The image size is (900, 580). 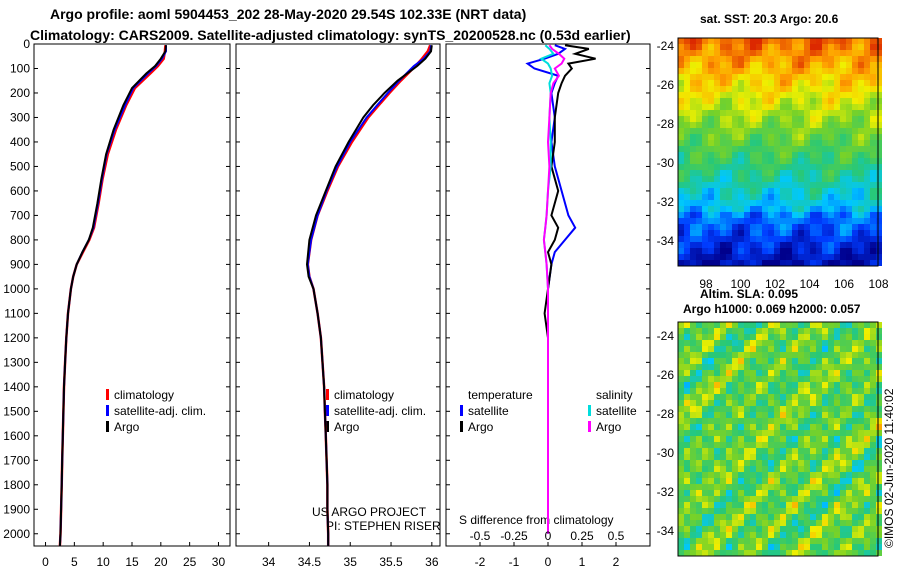 I want to click on difference-line-temperature-argo, so click(x=569, y=289).